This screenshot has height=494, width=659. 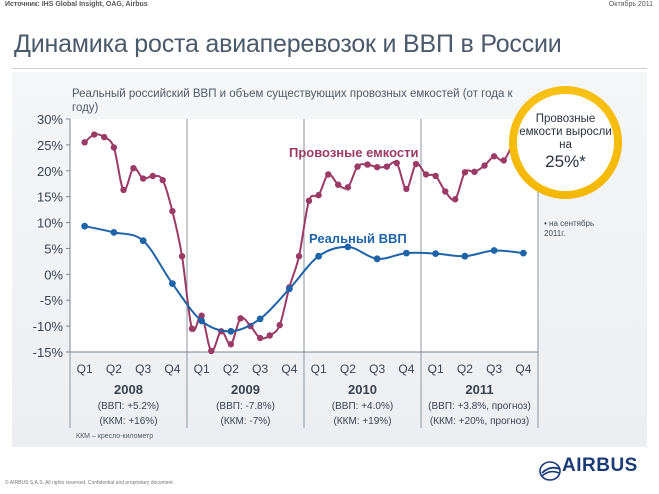 I want to click on kkm-note: ККМ – кресло-километр, so click(x=115, y=436).